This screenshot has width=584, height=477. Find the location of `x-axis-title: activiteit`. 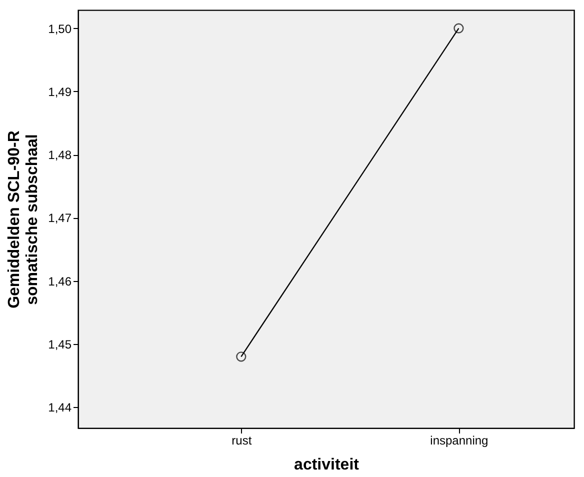

x-axis-title: activiteit is located at coordinates (327, 465).